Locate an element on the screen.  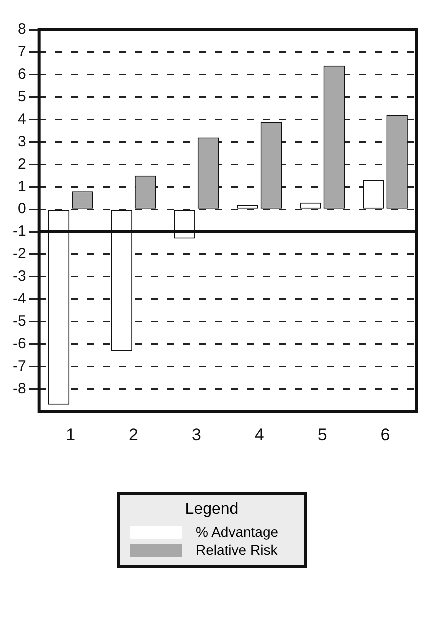
x-tick-label: 1 is located at coordinates (71, 434).